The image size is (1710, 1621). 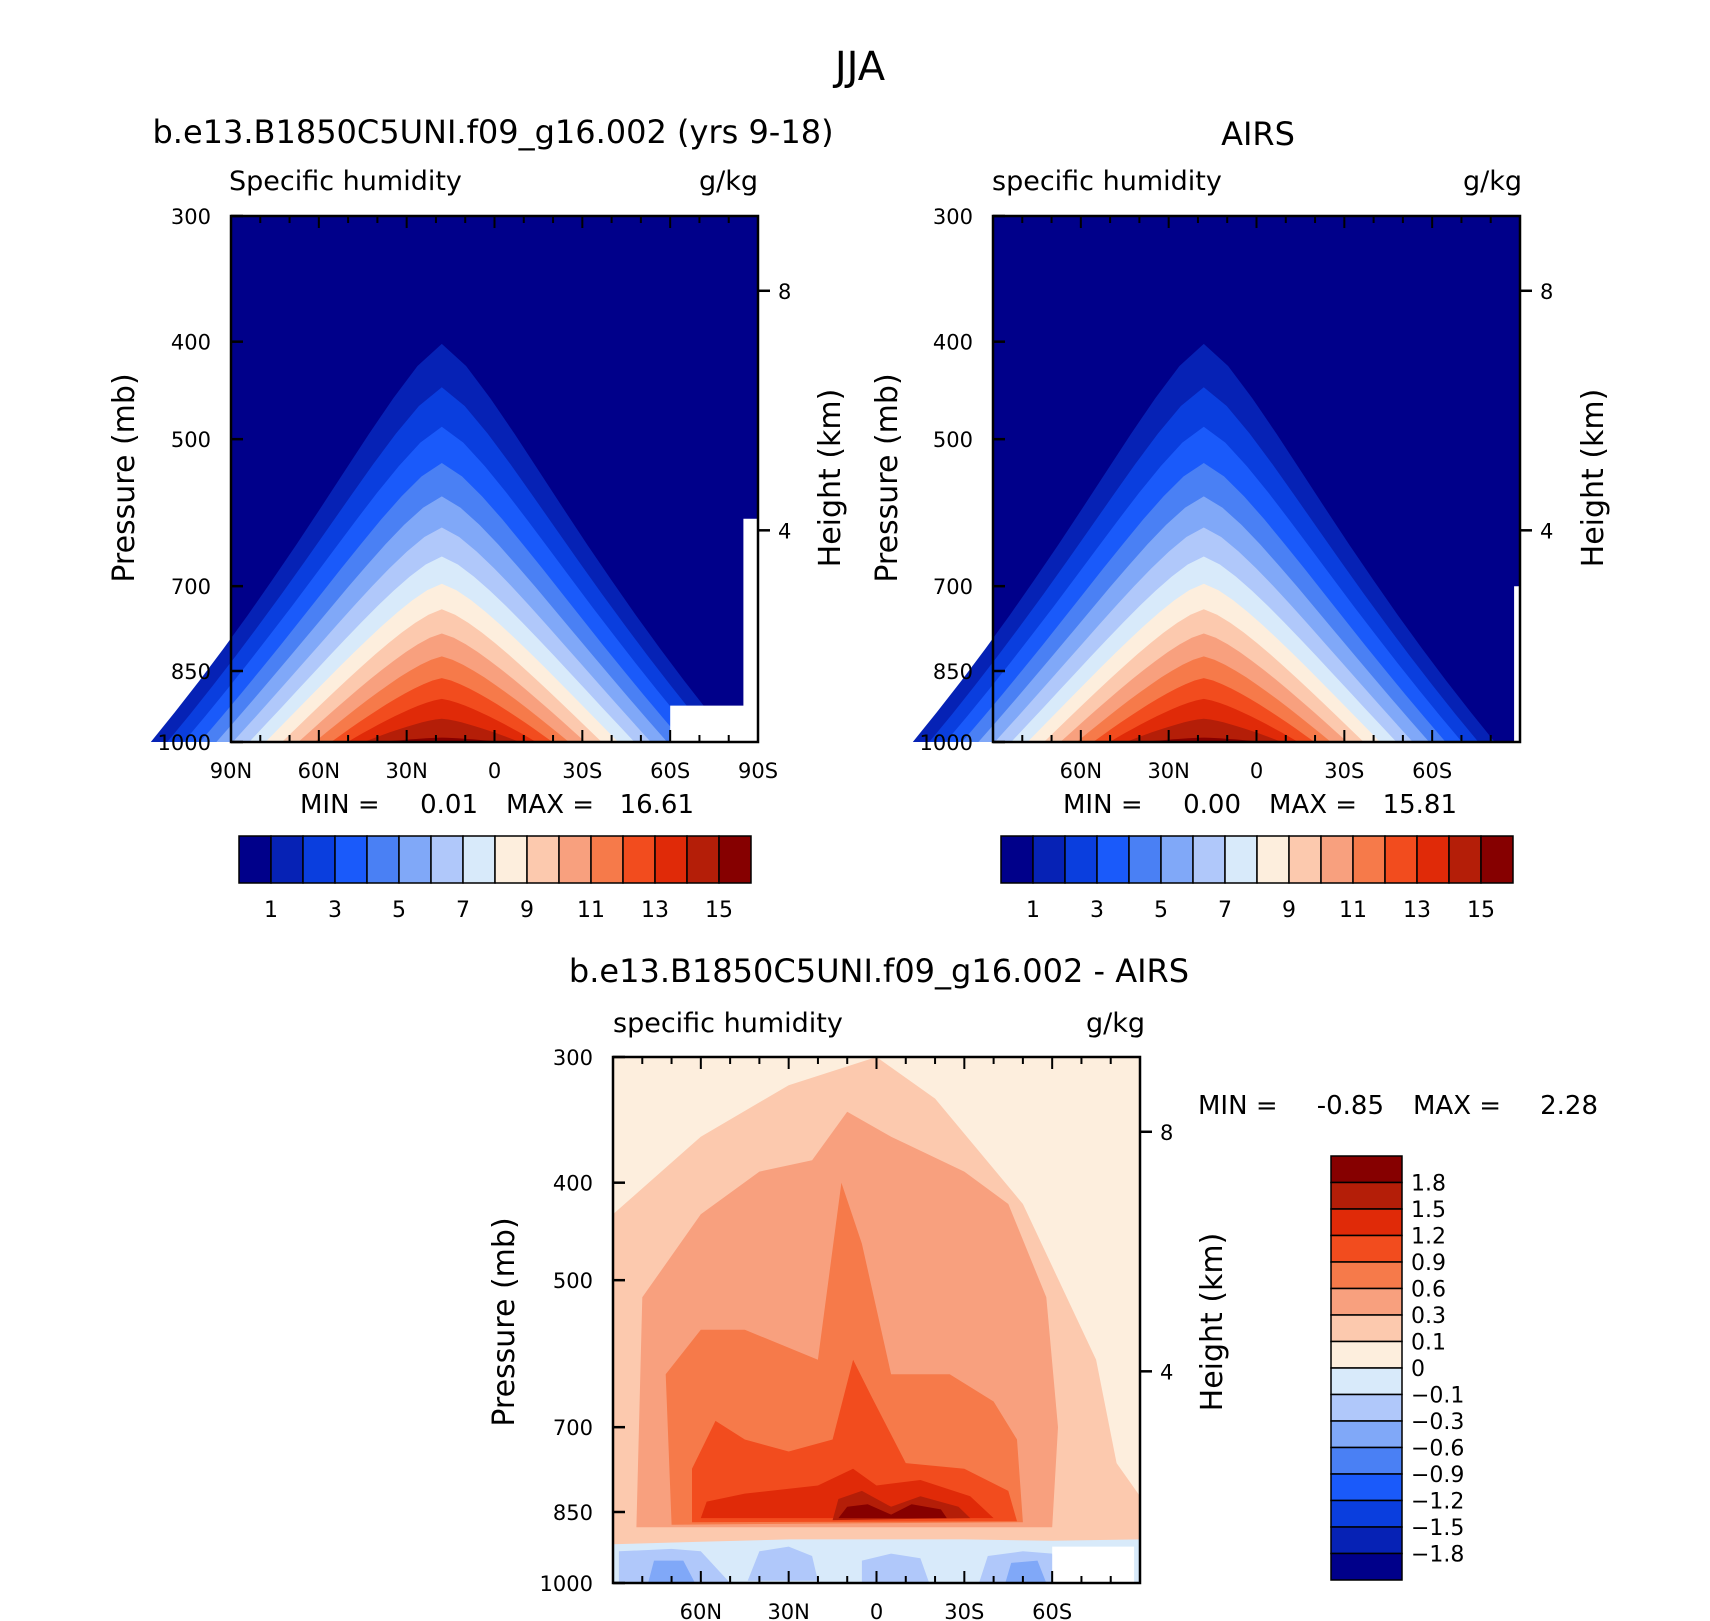 What do you see at coordinates (1107, 181) in the screenshot?
I see `panel-obs-left-string: specific humidity` at bounding box center [1107, 181].